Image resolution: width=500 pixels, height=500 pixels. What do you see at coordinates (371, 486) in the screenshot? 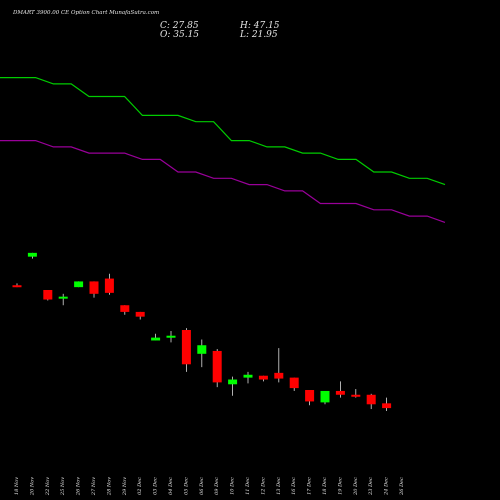
I see `x-tick-label: 23 Dec` at bounding box center [371, 486].